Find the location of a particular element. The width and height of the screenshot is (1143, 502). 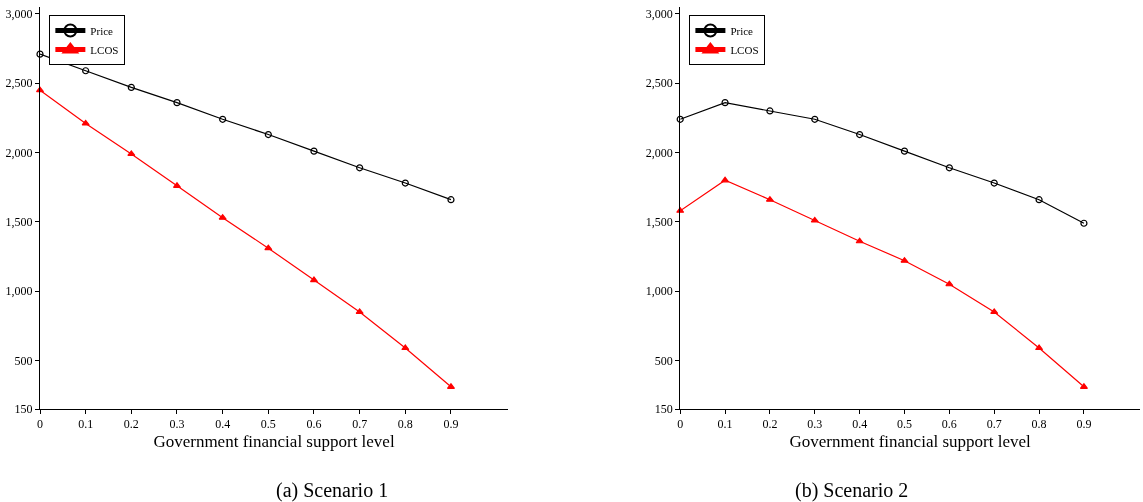

text: (b) Scenario 2 is located at coordinates (852, 490).